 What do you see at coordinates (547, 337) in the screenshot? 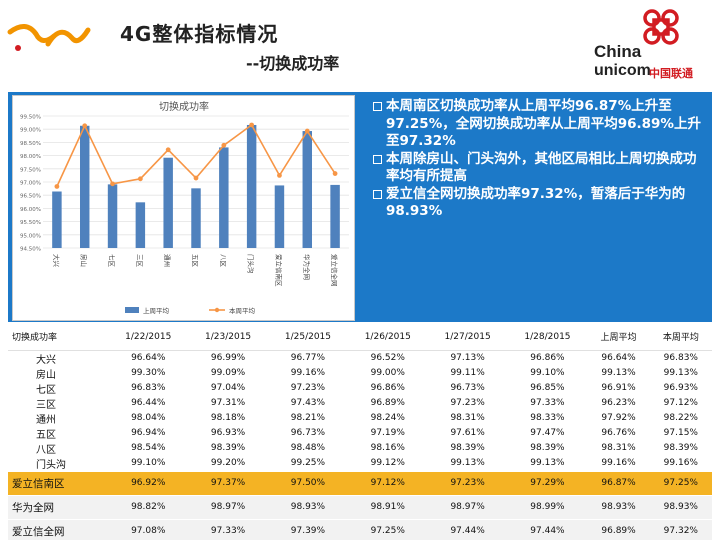
I see `table-header-cell: 1/28/2015` at bounding box center [547, 337].